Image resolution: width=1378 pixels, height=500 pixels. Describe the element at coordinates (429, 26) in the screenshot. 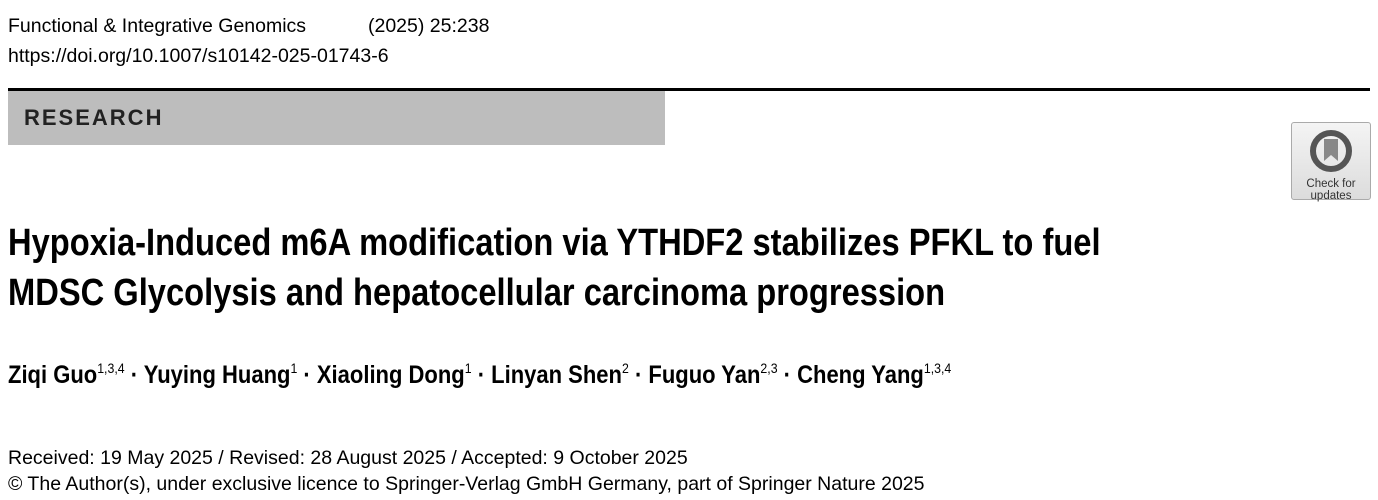

I see `citation: (2025) 25:238` at that location.